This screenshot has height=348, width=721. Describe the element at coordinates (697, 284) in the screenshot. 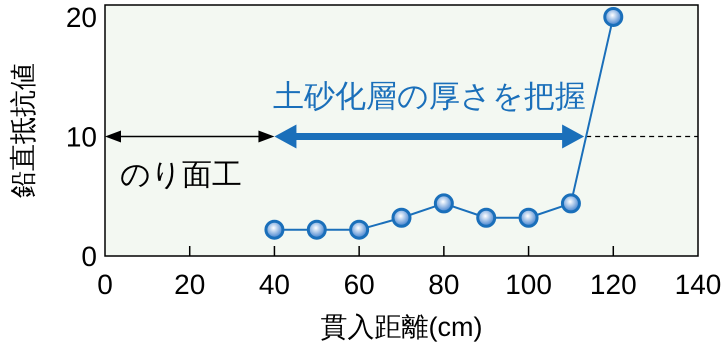

I see `x-tick-label: 140` at that location.